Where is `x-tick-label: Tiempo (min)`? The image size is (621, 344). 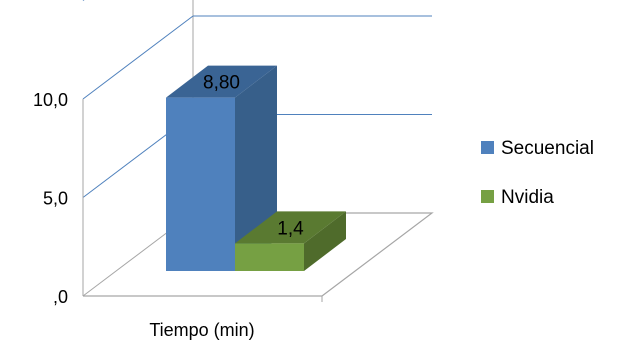
x-tick-label: Tiempo (min) is located at coordinates (201, 330).